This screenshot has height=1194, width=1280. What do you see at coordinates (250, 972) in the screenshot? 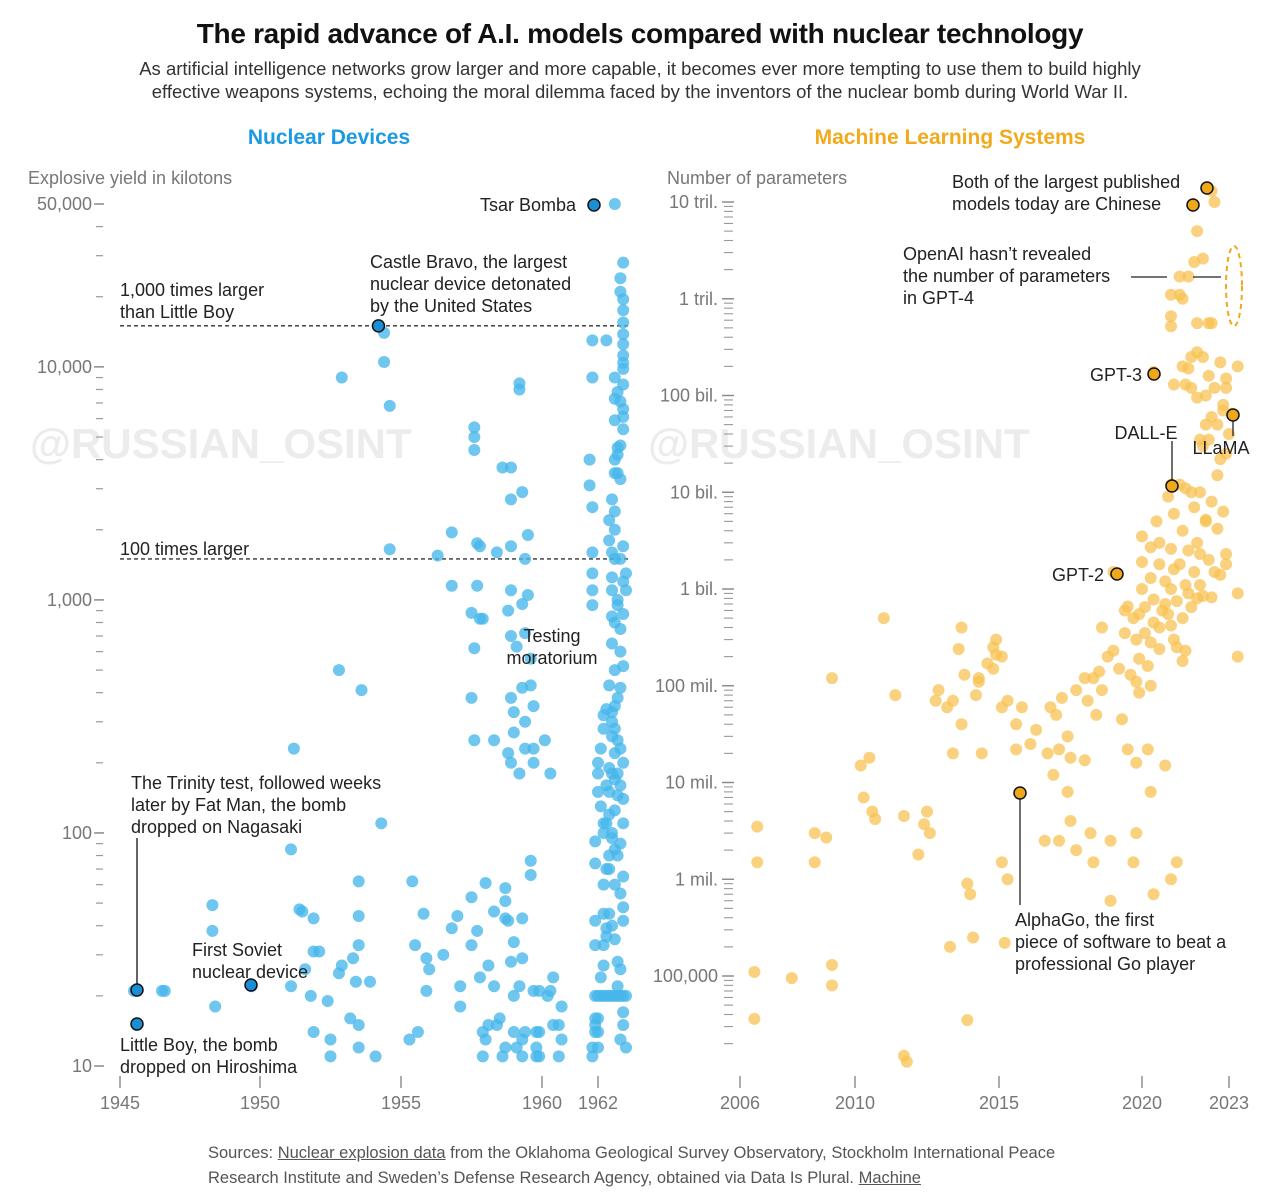
I see `annotation-first-soviet-line: nuclear device` at bounding box center [250, 972].